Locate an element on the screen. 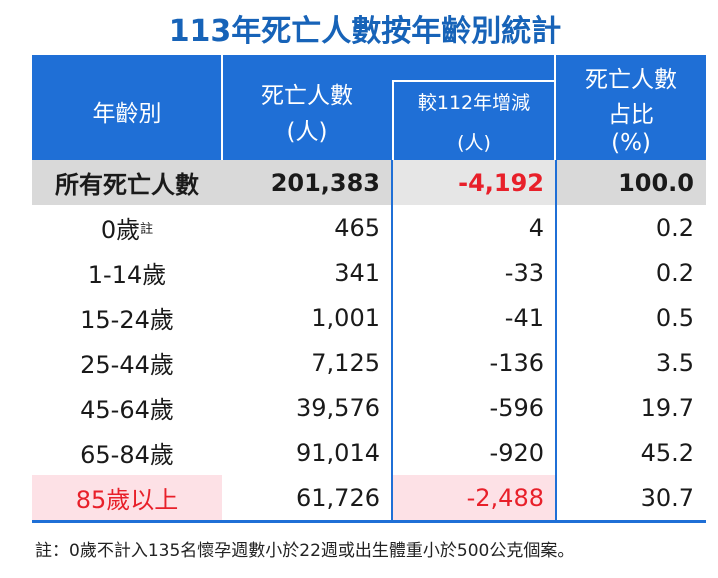  cell-share: 3.5 is located at coordinates (631, 362).